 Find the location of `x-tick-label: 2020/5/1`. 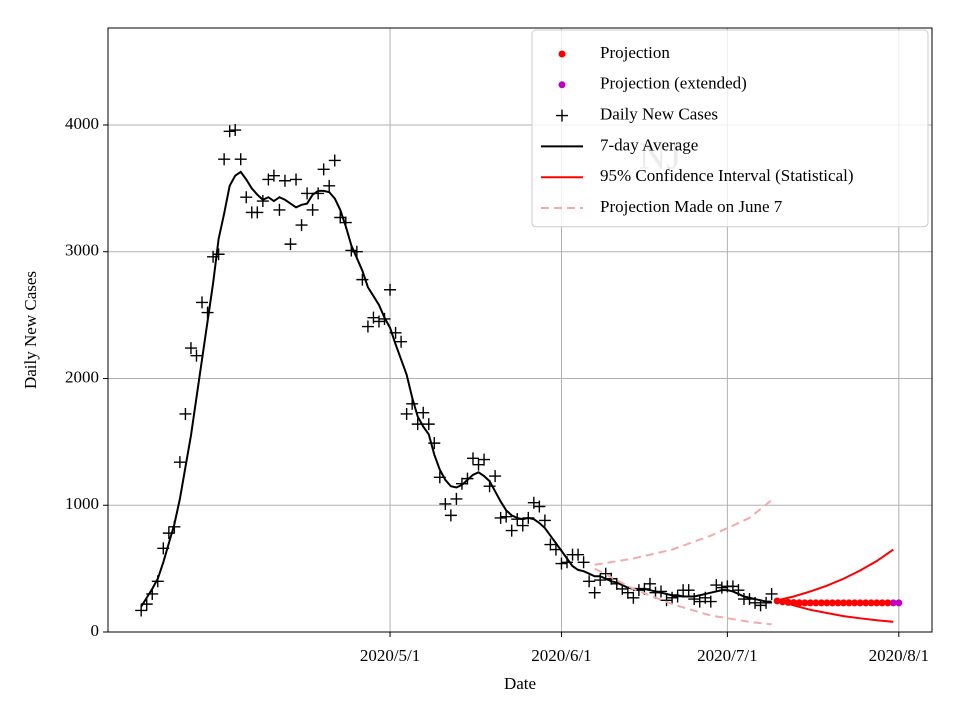

x-tick-label: 2020/5/1 is located at coordinates (390, 655).